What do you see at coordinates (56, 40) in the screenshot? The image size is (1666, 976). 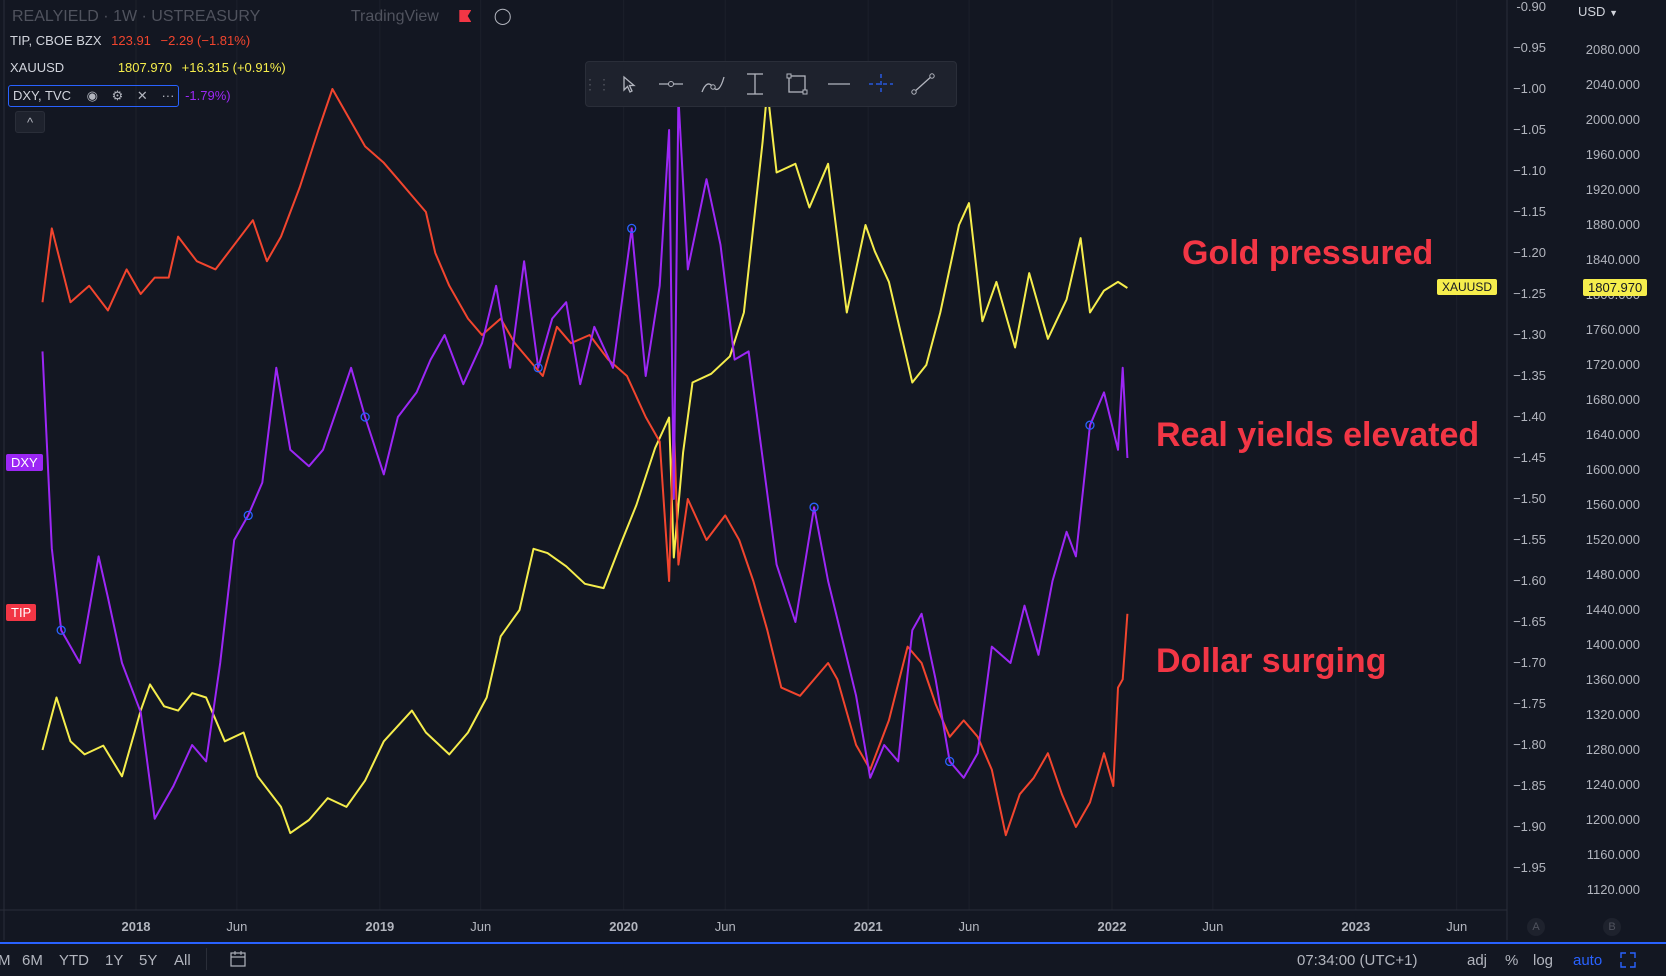 I see `tip-legend-symbol: TIP, CBOE BZX` at bounding box center [56, 40].